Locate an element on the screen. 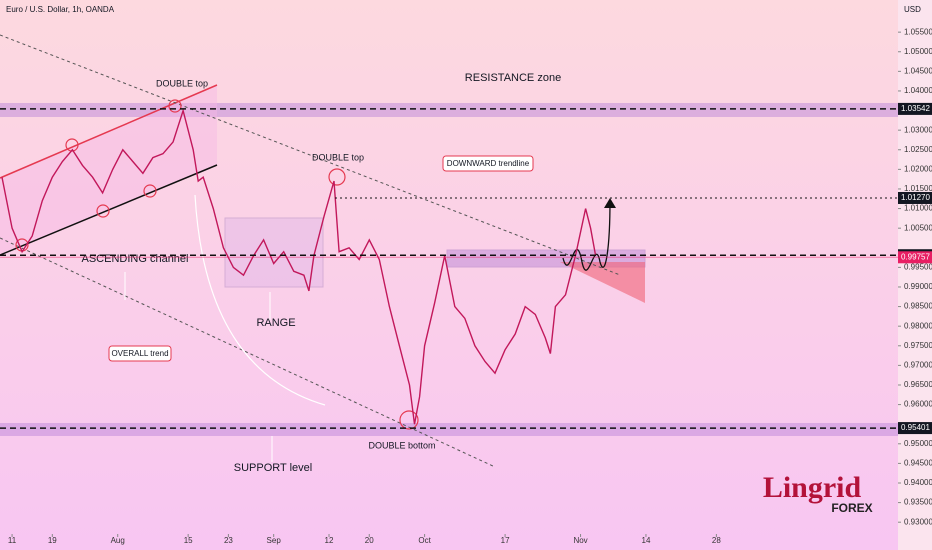 The width and height of the screenshot is (932, 550). resistance-zone is located at coordinates (449, 110).